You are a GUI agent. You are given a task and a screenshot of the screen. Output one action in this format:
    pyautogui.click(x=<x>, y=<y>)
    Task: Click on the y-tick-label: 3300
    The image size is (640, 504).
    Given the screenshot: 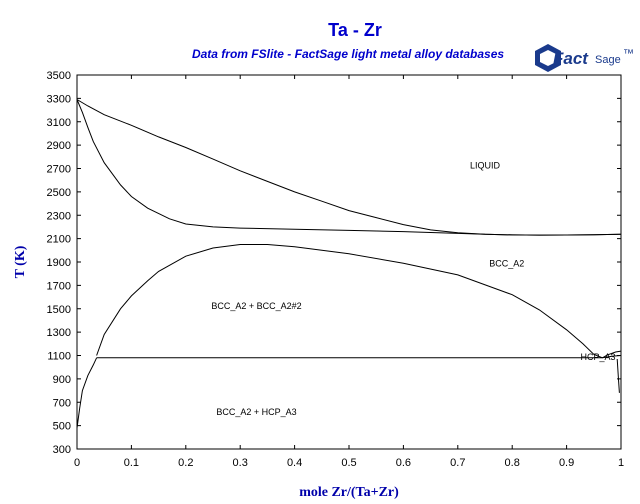 What is the action you would take?
    pyautogui.click(x=59, y=99)
    